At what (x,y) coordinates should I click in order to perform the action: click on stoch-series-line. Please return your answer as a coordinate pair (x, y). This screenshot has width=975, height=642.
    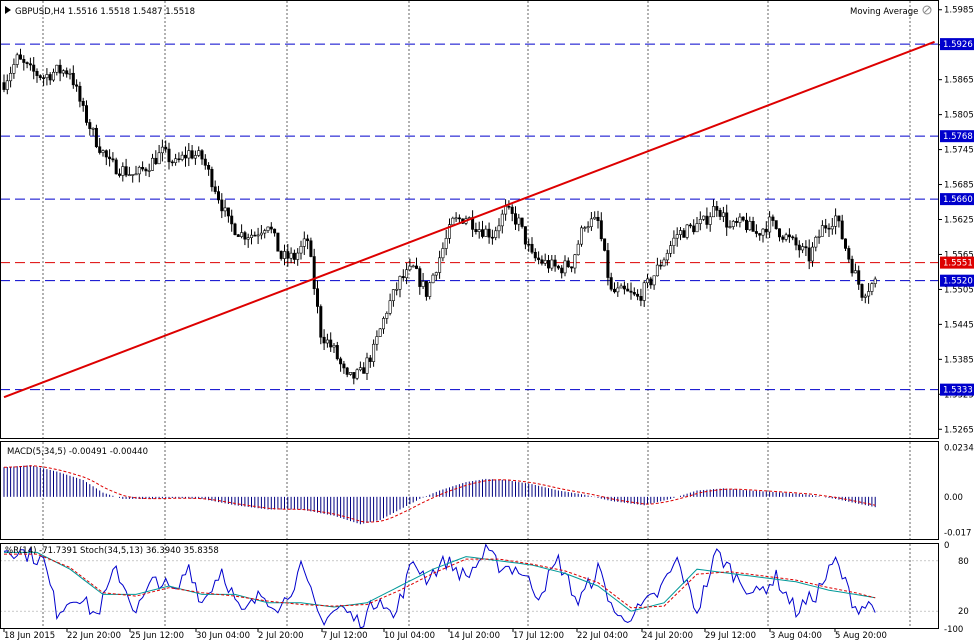
    Looking at the image, I should click on (440, 581).